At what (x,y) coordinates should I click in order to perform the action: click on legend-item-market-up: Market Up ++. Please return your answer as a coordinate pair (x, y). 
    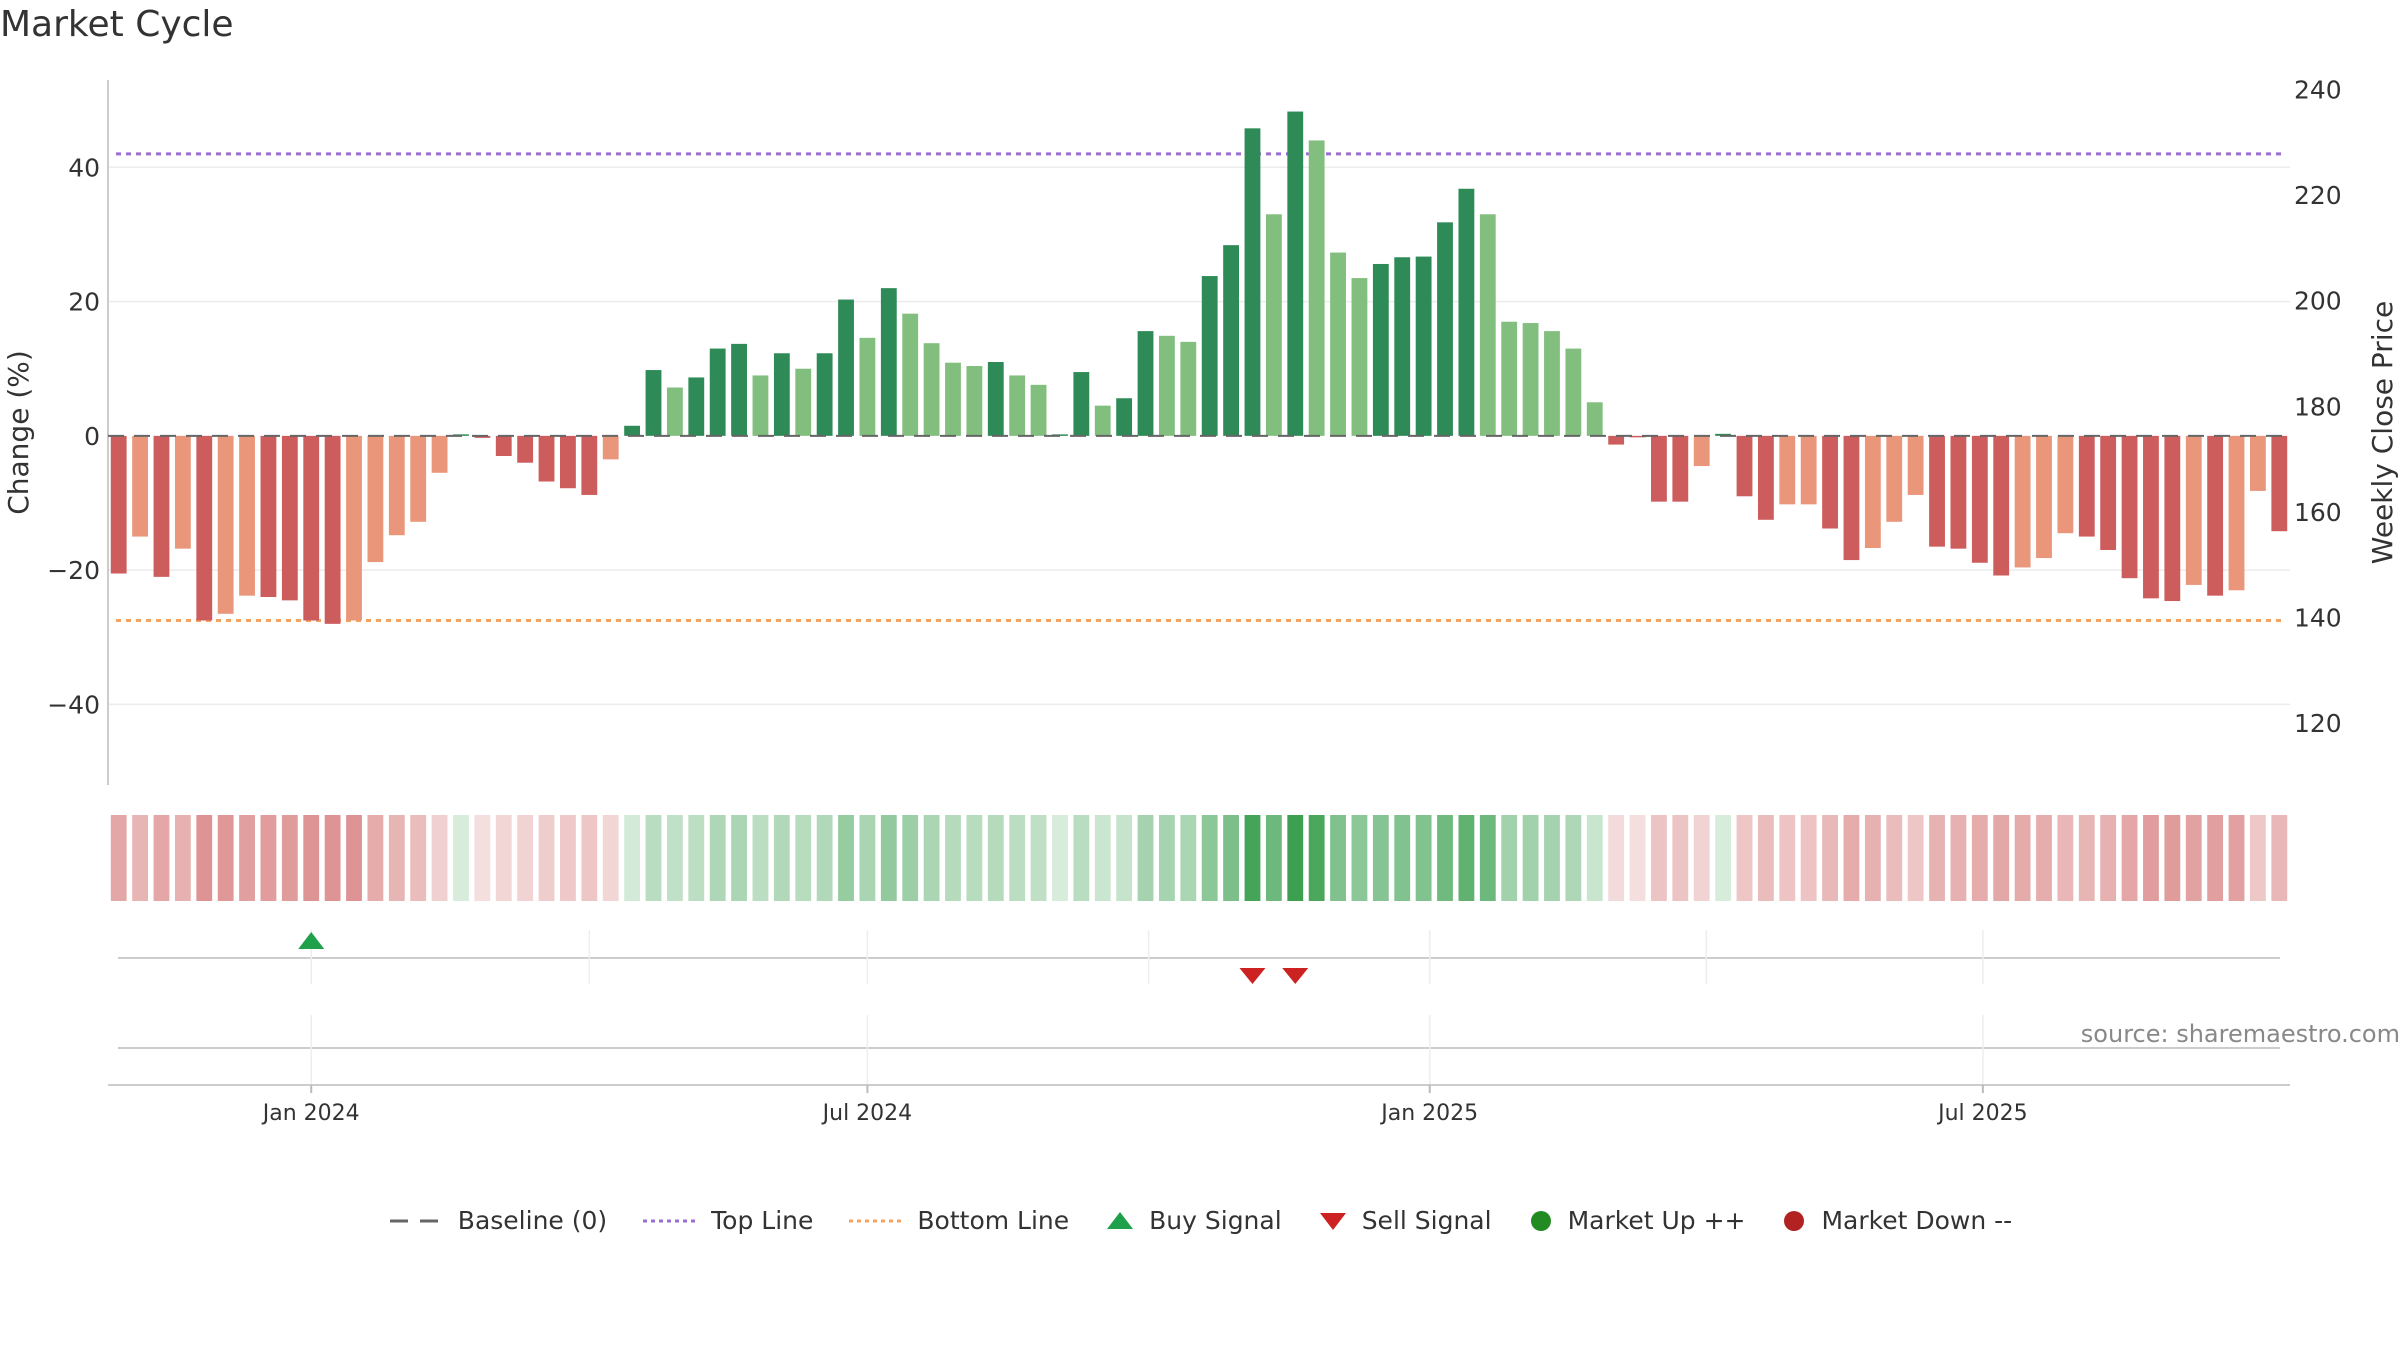
    Looking at the image, I should click on (1636, 1220).